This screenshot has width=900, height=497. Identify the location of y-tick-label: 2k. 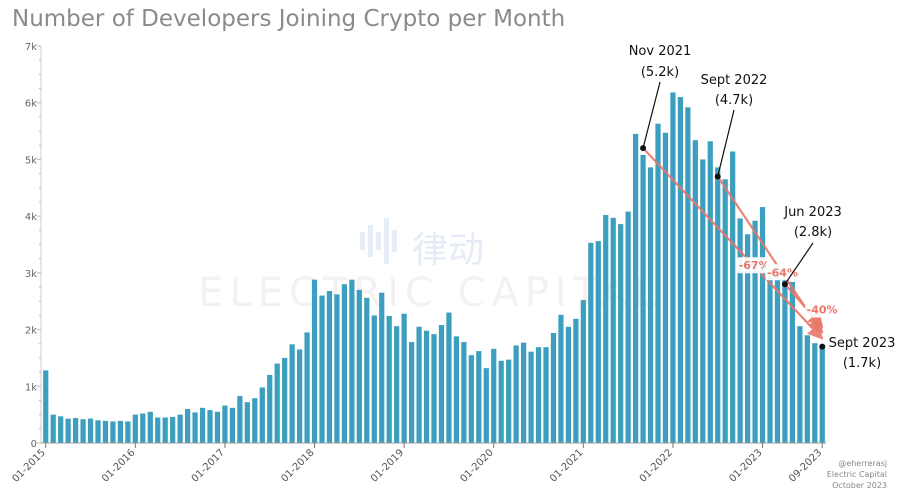
(31, 331).